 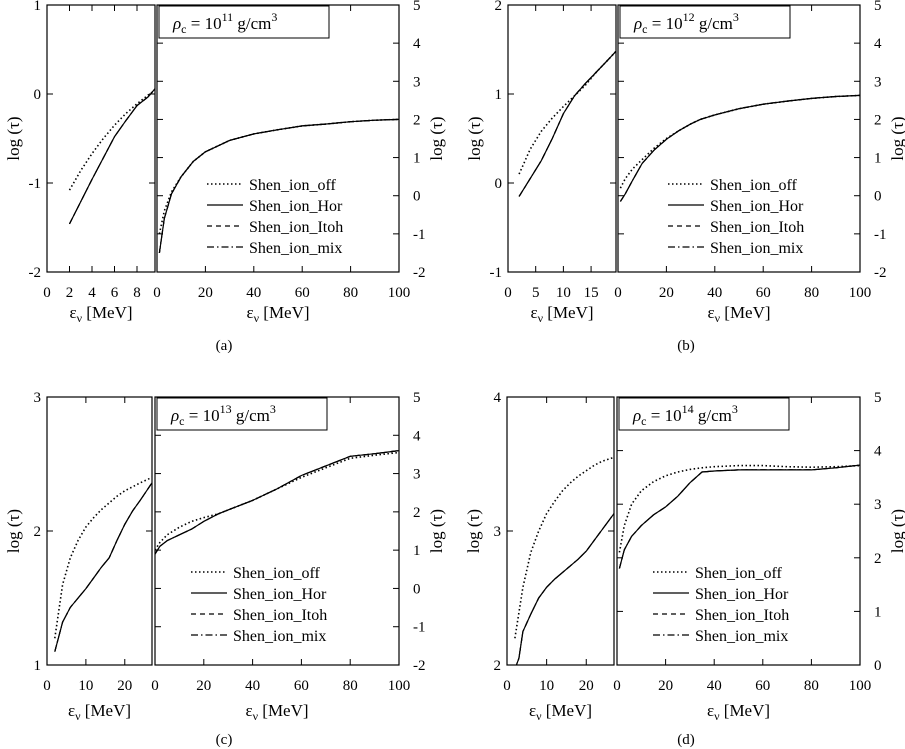 I want to click on x-axis-label-left: εν [MeV], so click(x=100, y=314).